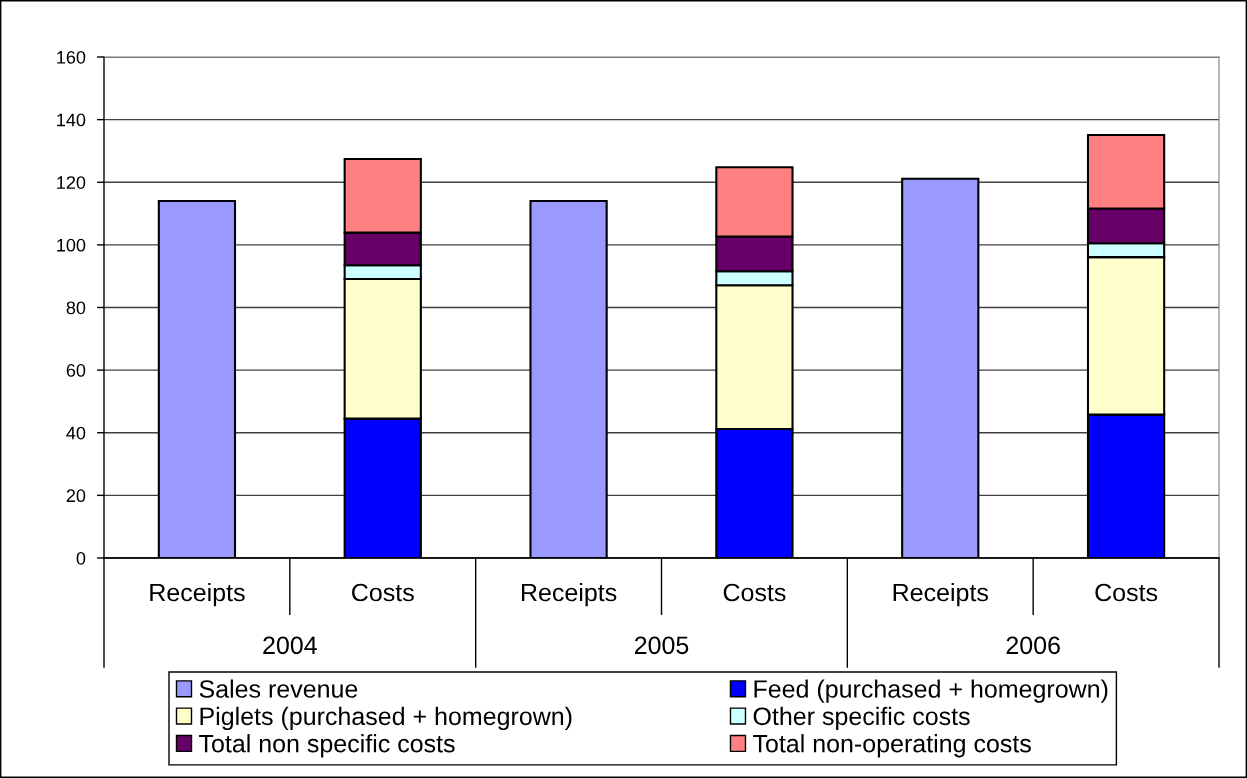 The image size is (1247, 778). Describe the element at coordinates (861, 718) in the screenshot. I see `legend-label: Other specific costs` at that location.